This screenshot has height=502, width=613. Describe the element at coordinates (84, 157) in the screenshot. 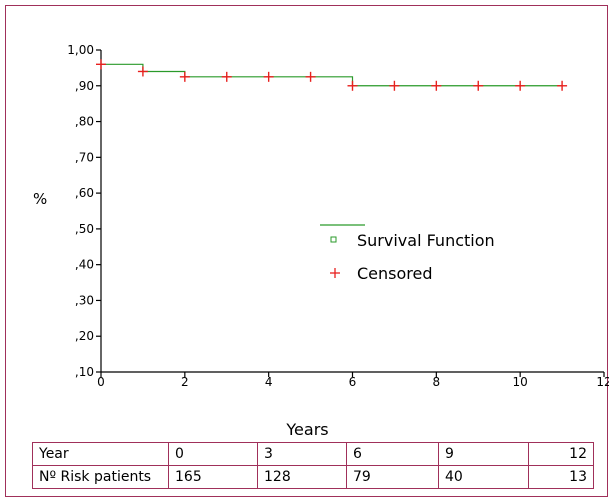

I see `y-tick-label: ,70` at that location.